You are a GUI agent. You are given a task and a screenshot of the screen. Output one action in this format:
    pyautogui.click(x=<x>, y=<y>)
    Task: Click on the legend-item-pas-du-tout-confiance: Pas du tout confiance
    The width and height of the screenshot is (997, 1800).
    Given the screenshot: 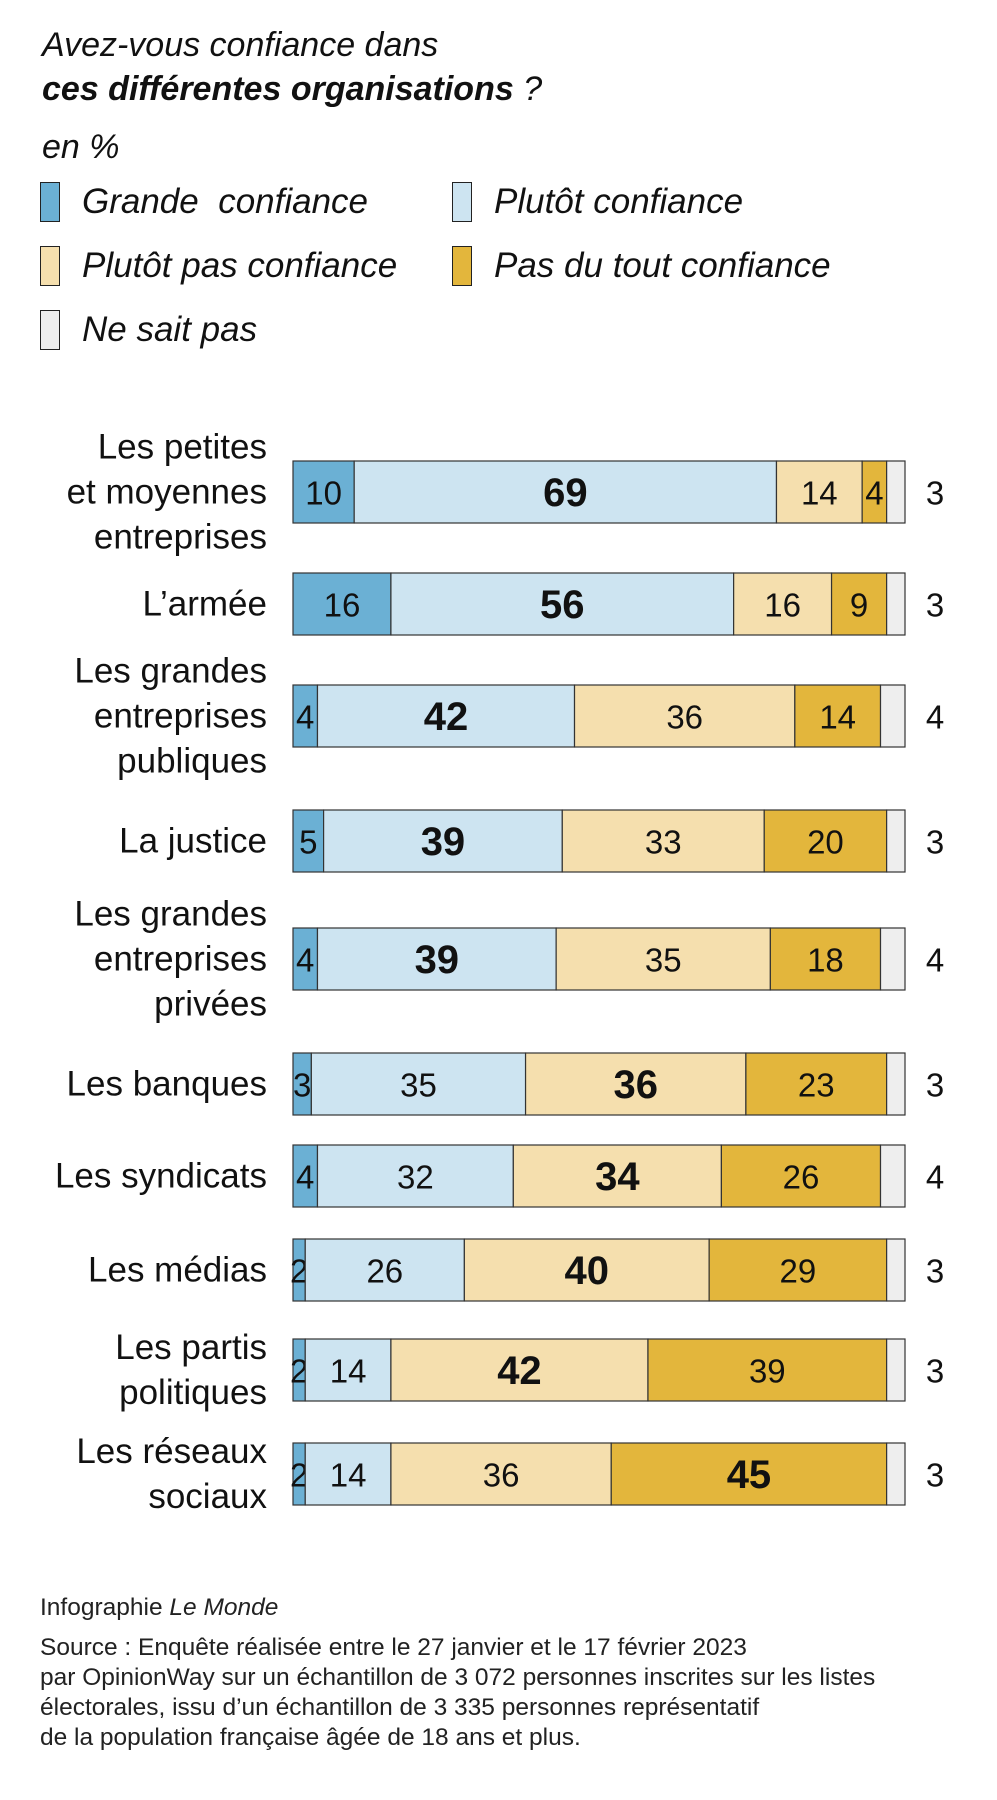 What is the action you would take?
    pyautogui.click(x=641, y=266)
    